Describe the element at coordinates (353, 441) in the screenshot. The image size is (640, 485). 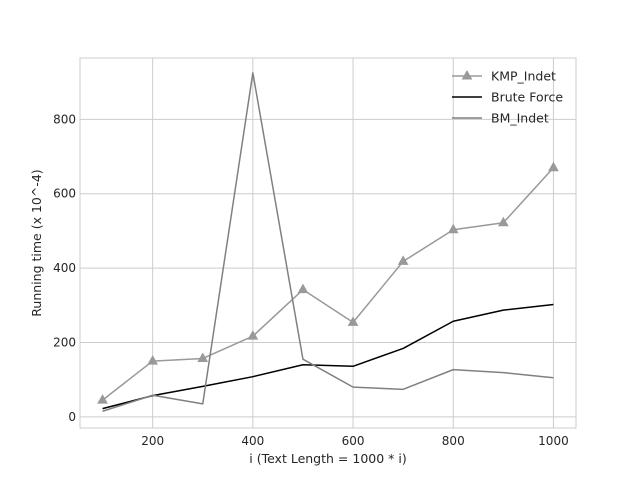
I see `x-tick-label: 600` at that location.